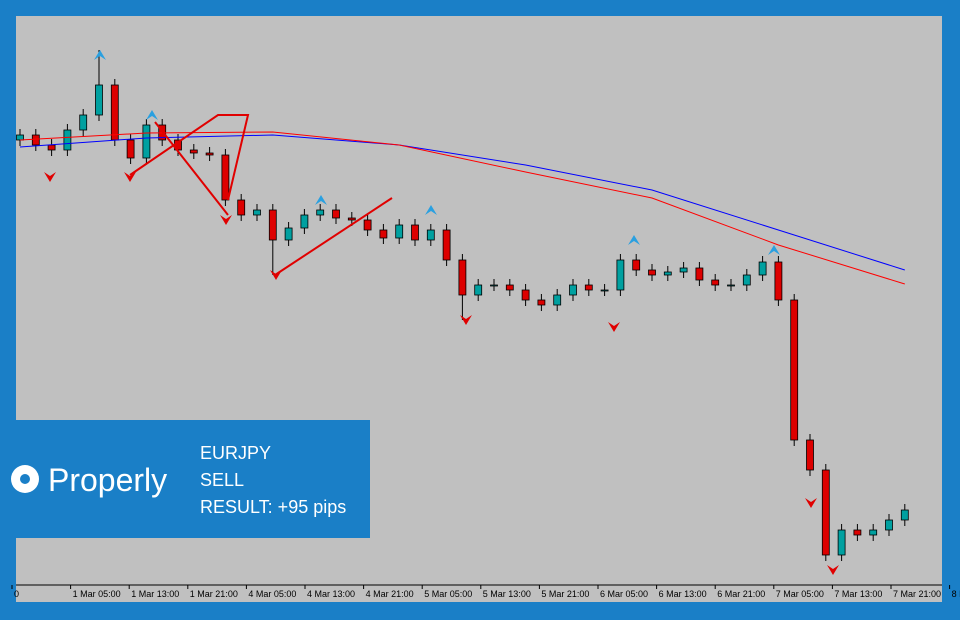  Describe the element at coordinates (507, 594) in the screenshot. I see `x-tick-label: 5 Mar 13:00` at that location.